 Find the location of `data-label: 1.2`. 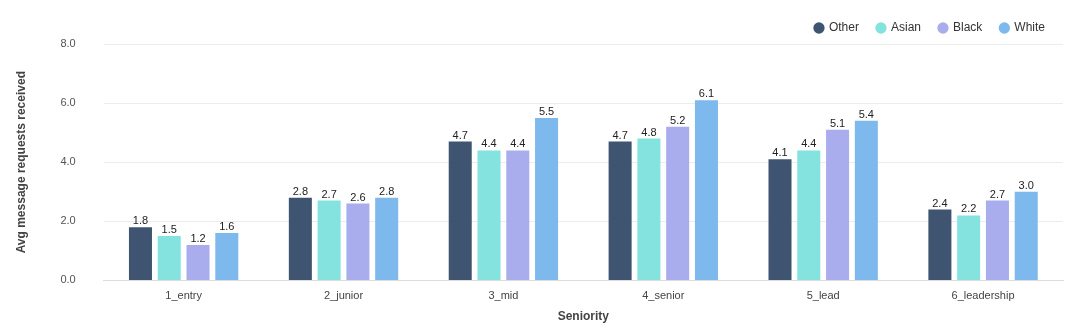

data-label: 1.2 is located at coordinates (198, 237).